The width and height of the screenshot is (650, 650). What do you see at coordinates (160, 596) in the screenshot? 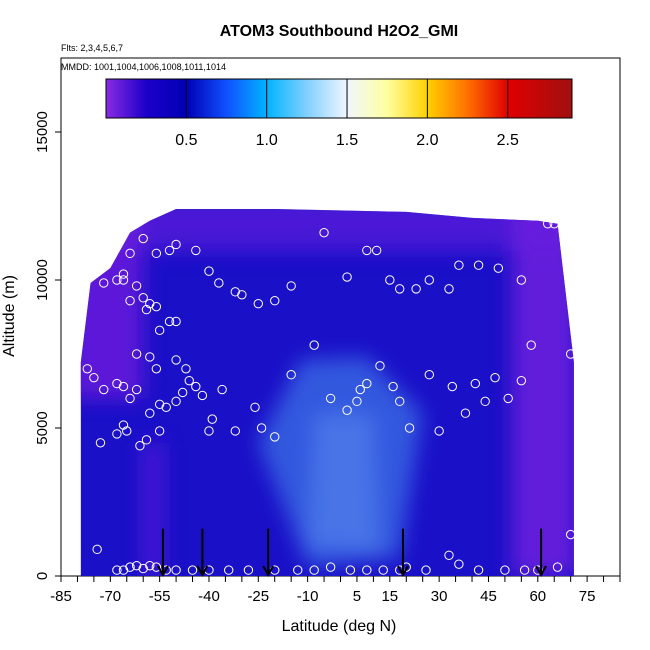
I see `x-tick-label: -55` at bounding box center [160, 596].